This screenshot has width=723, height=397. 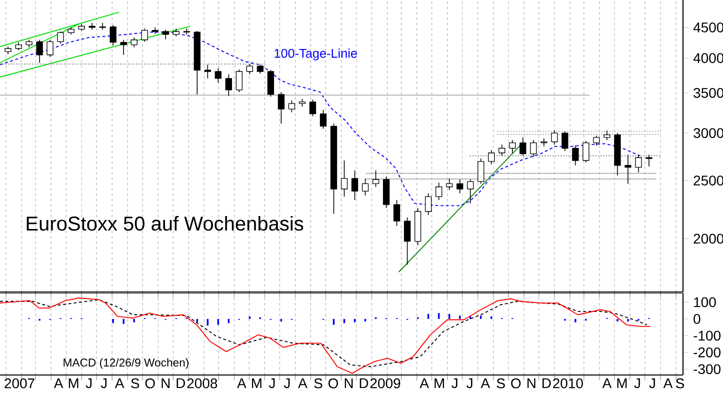 I want to click on y-tick-label: -200, so click(x=707, y=352).